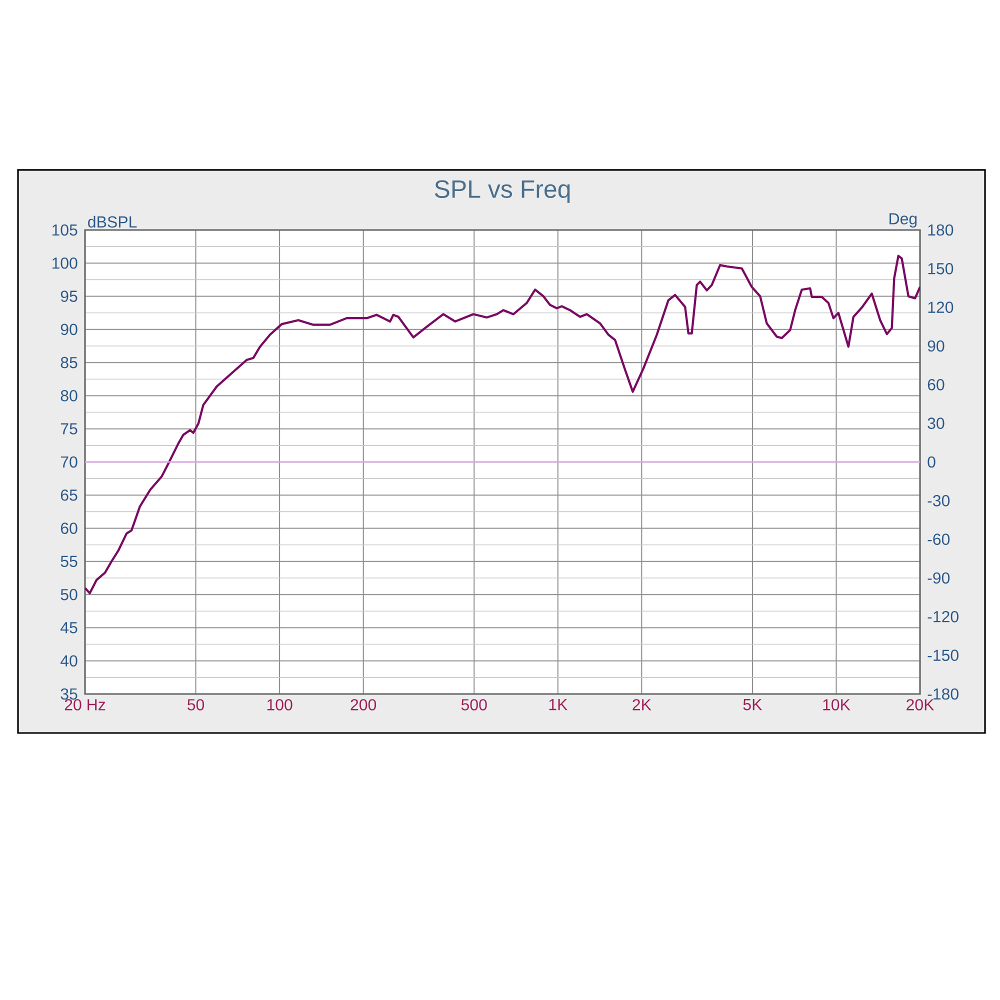 This screenshot has width=1000, height=1000. I want to click on y2-tick-label: -150, so click(943, 655).